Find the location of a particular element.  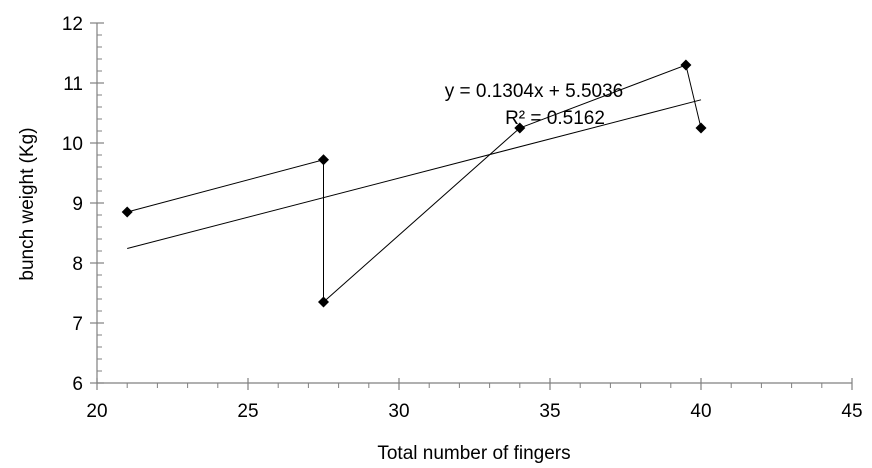

trendline-equation: y = 0.1304x + 5.5036 is located at coordinates (534, 91).